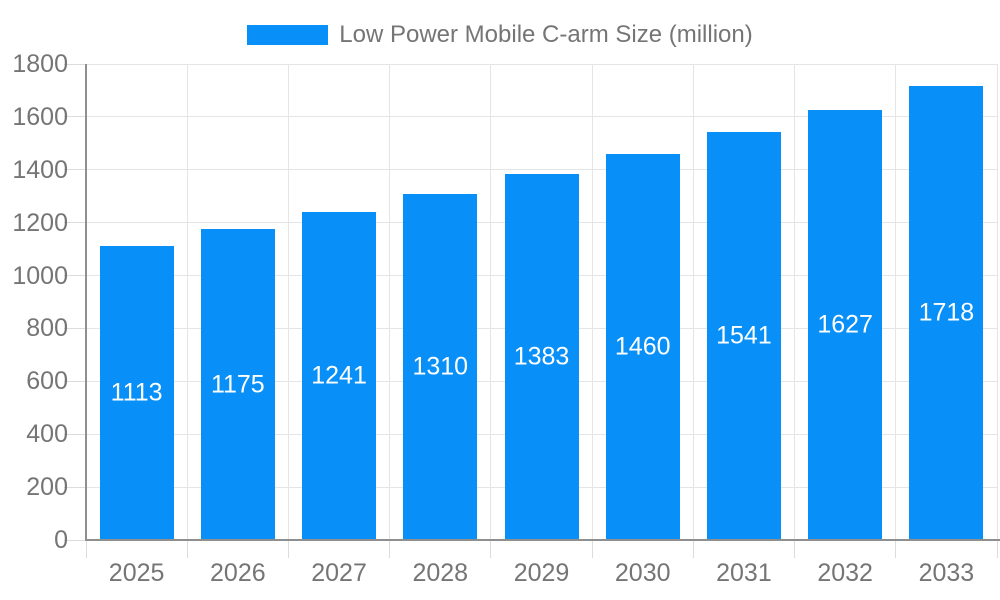 The width and height of the screenshot is (1000, 600). I want to click on x-tick-label: 2031, so click(744, 573).